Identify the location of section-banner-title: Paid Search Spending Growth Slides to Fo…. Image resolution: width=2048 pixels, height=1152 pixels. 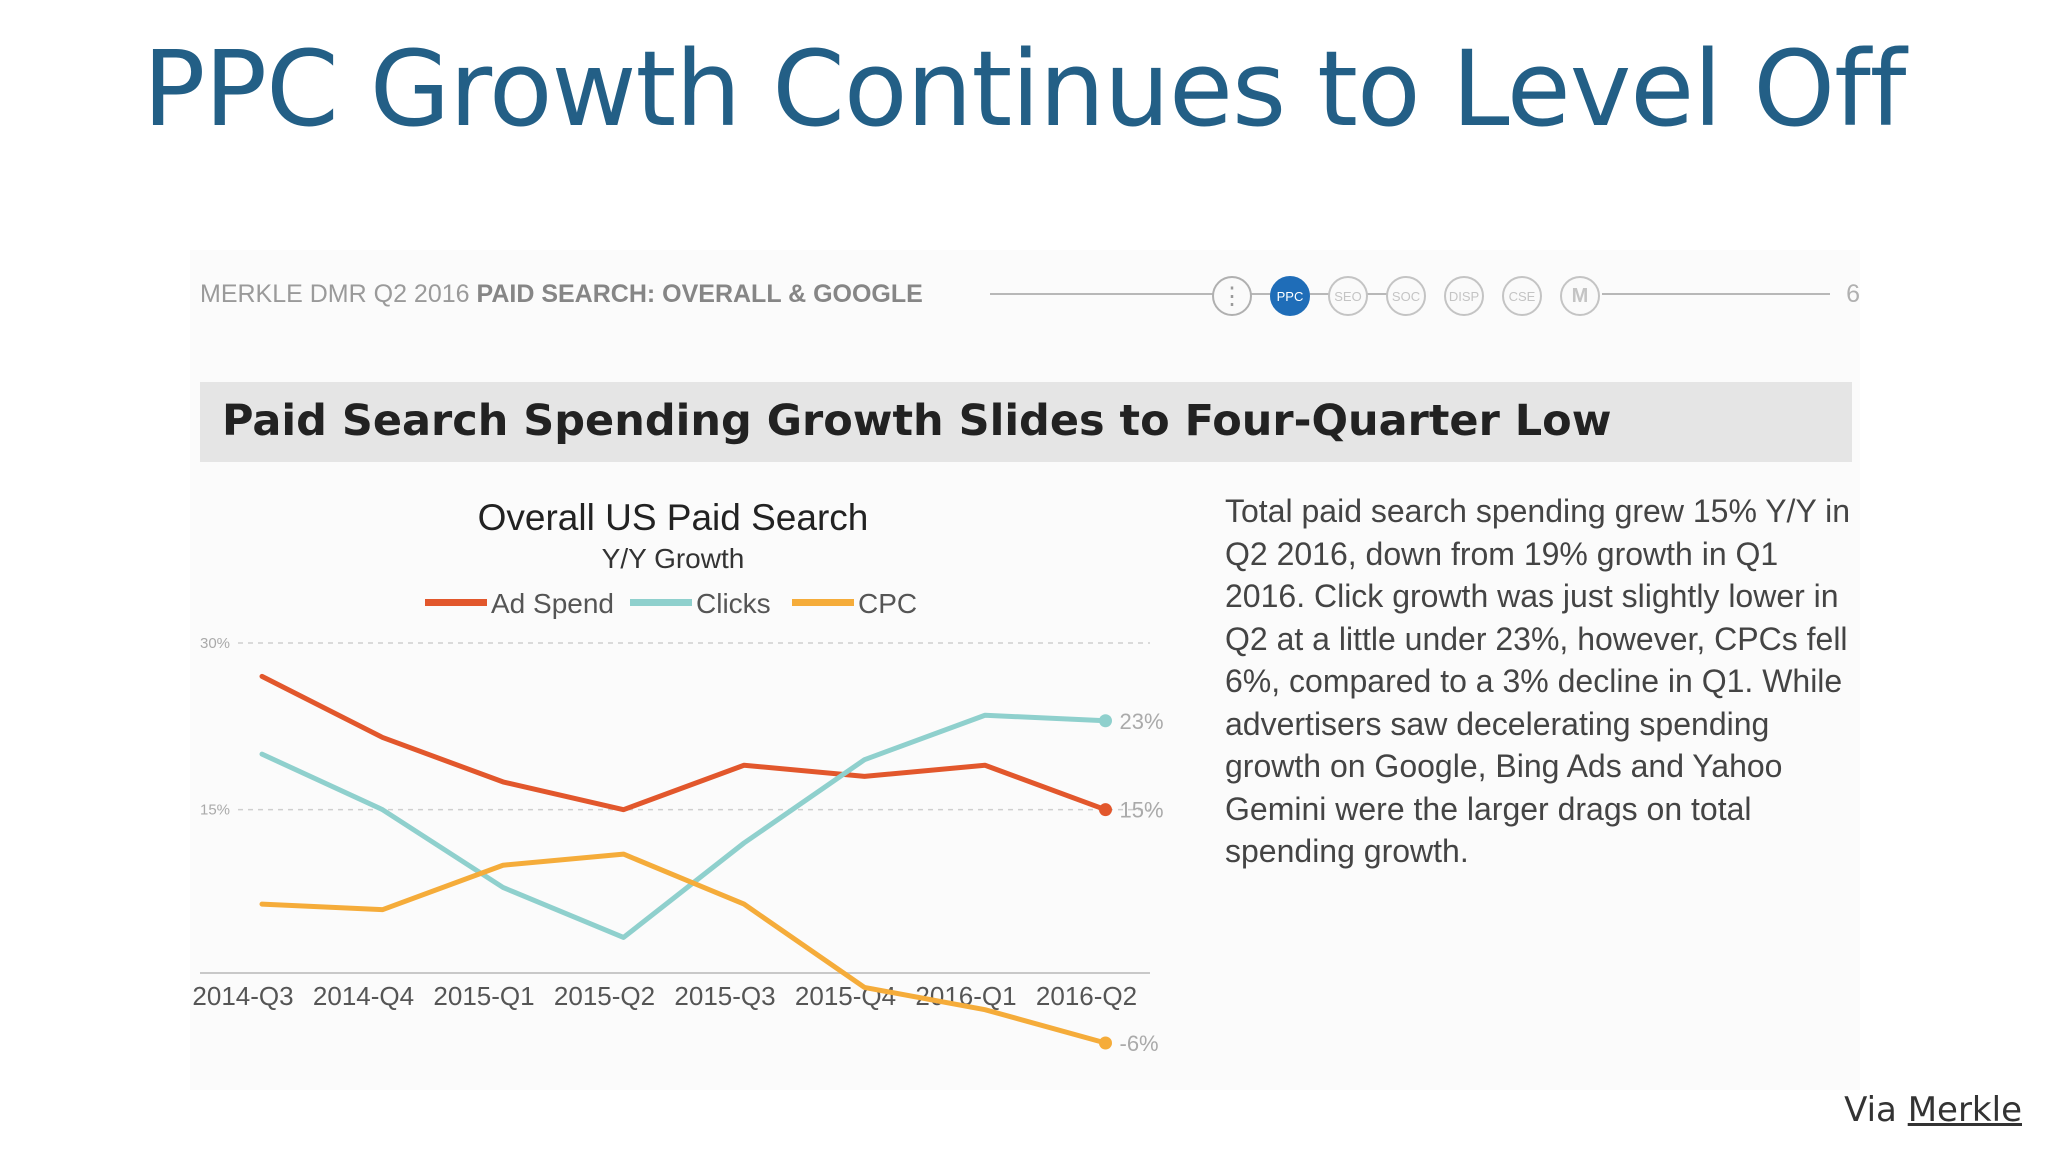
(917, 421).